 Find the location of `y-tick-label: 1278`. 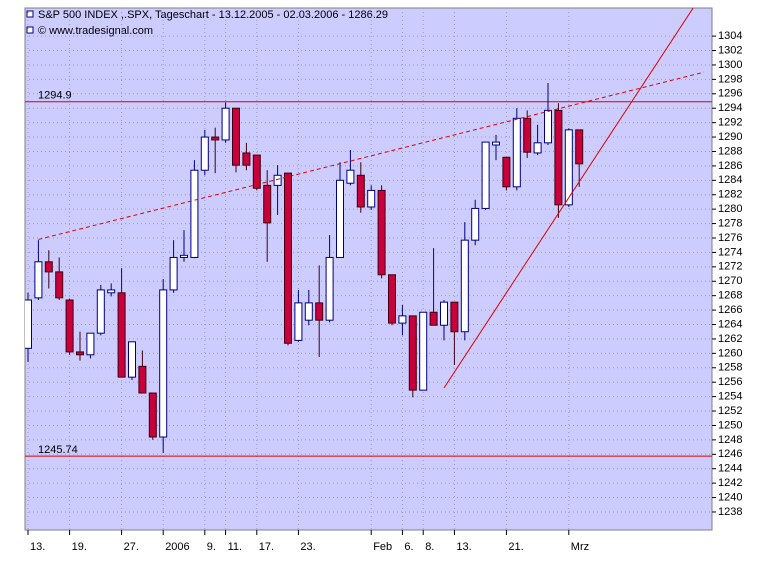

y-tick-label: 1278 is located at coordinates (730, 223).